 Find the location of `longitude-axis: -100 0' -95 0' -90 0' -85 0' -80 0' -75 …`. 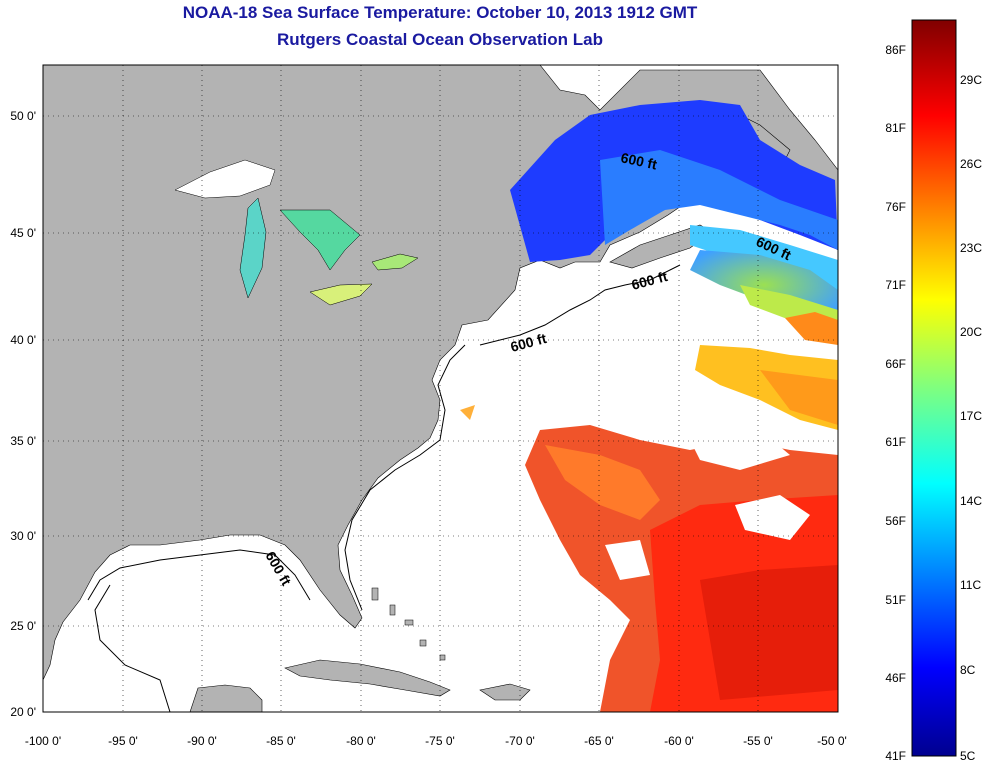

longitude-axis: -100 0' -95 0' -90 0' -85 0' -80 0' -75 … is located at coordinates (436, 741).